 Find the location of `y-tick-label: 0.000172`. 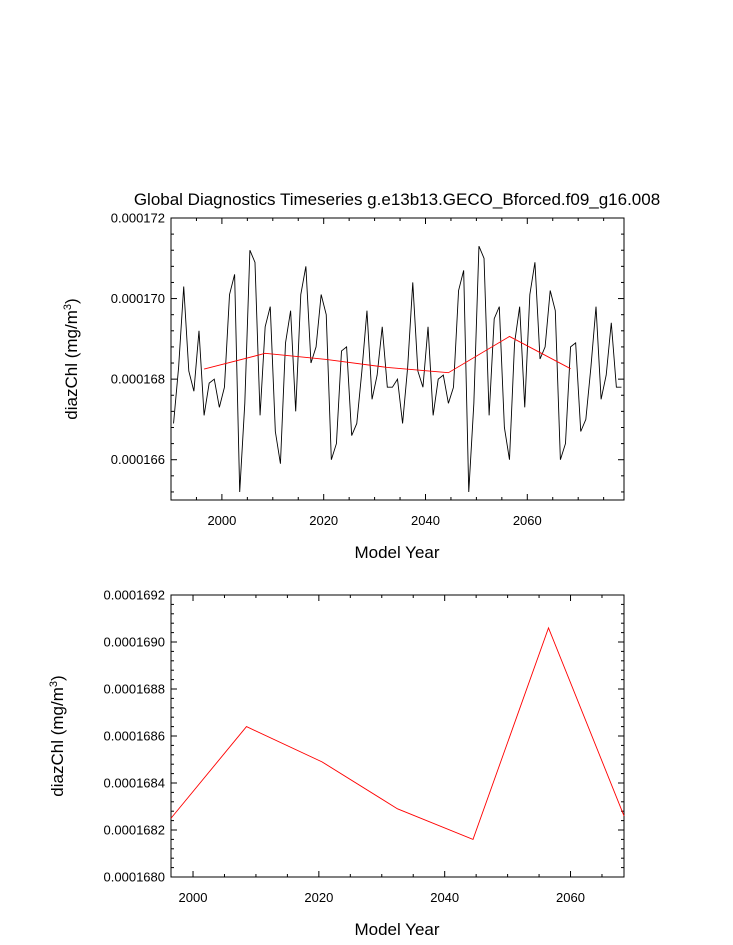

y-tick-label: 0.000172 is located at coordinates (138, 218).